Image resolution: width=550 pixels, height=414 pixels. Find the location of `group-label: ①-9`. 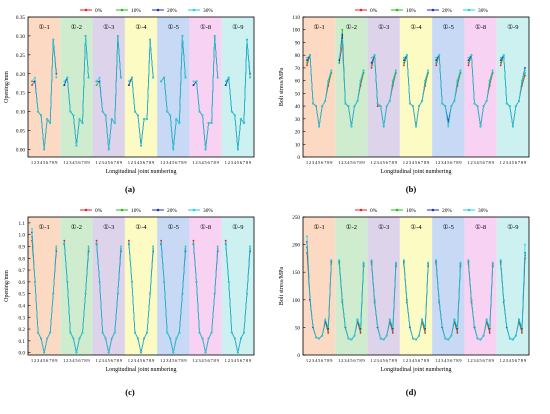

group-label: ①-9 is located at coordinates (512, 227).